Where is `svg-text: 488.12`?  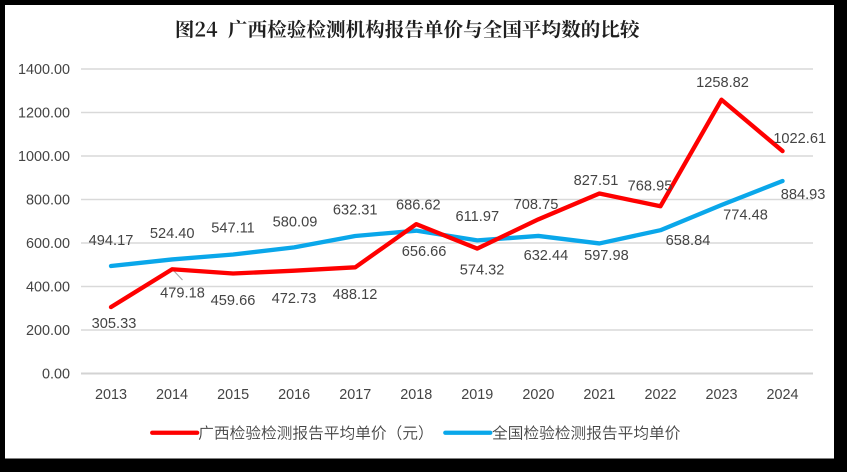 svg-text: 488.12 is located at coordinates (355, 295).